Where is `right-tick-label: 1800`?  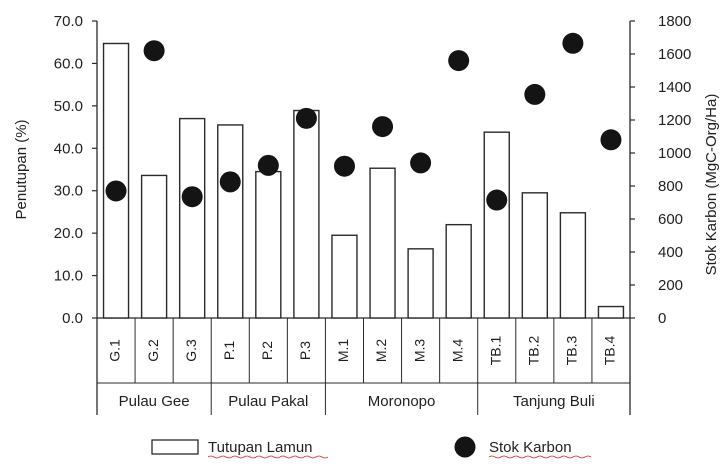
right-tick-label: 1800 is located at coordinates (674, 21).